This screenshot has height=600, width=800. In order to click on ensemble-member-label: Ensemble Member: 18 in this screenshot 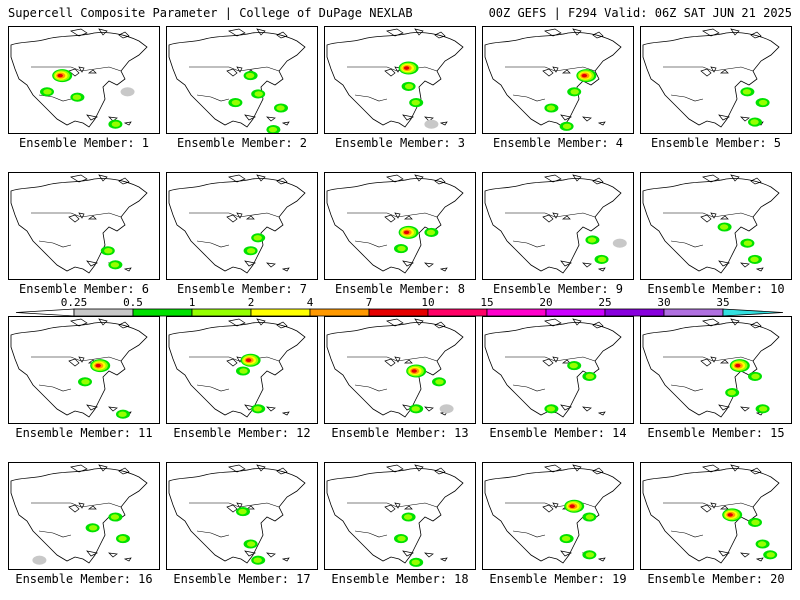, I will do `click(400, 579)`.